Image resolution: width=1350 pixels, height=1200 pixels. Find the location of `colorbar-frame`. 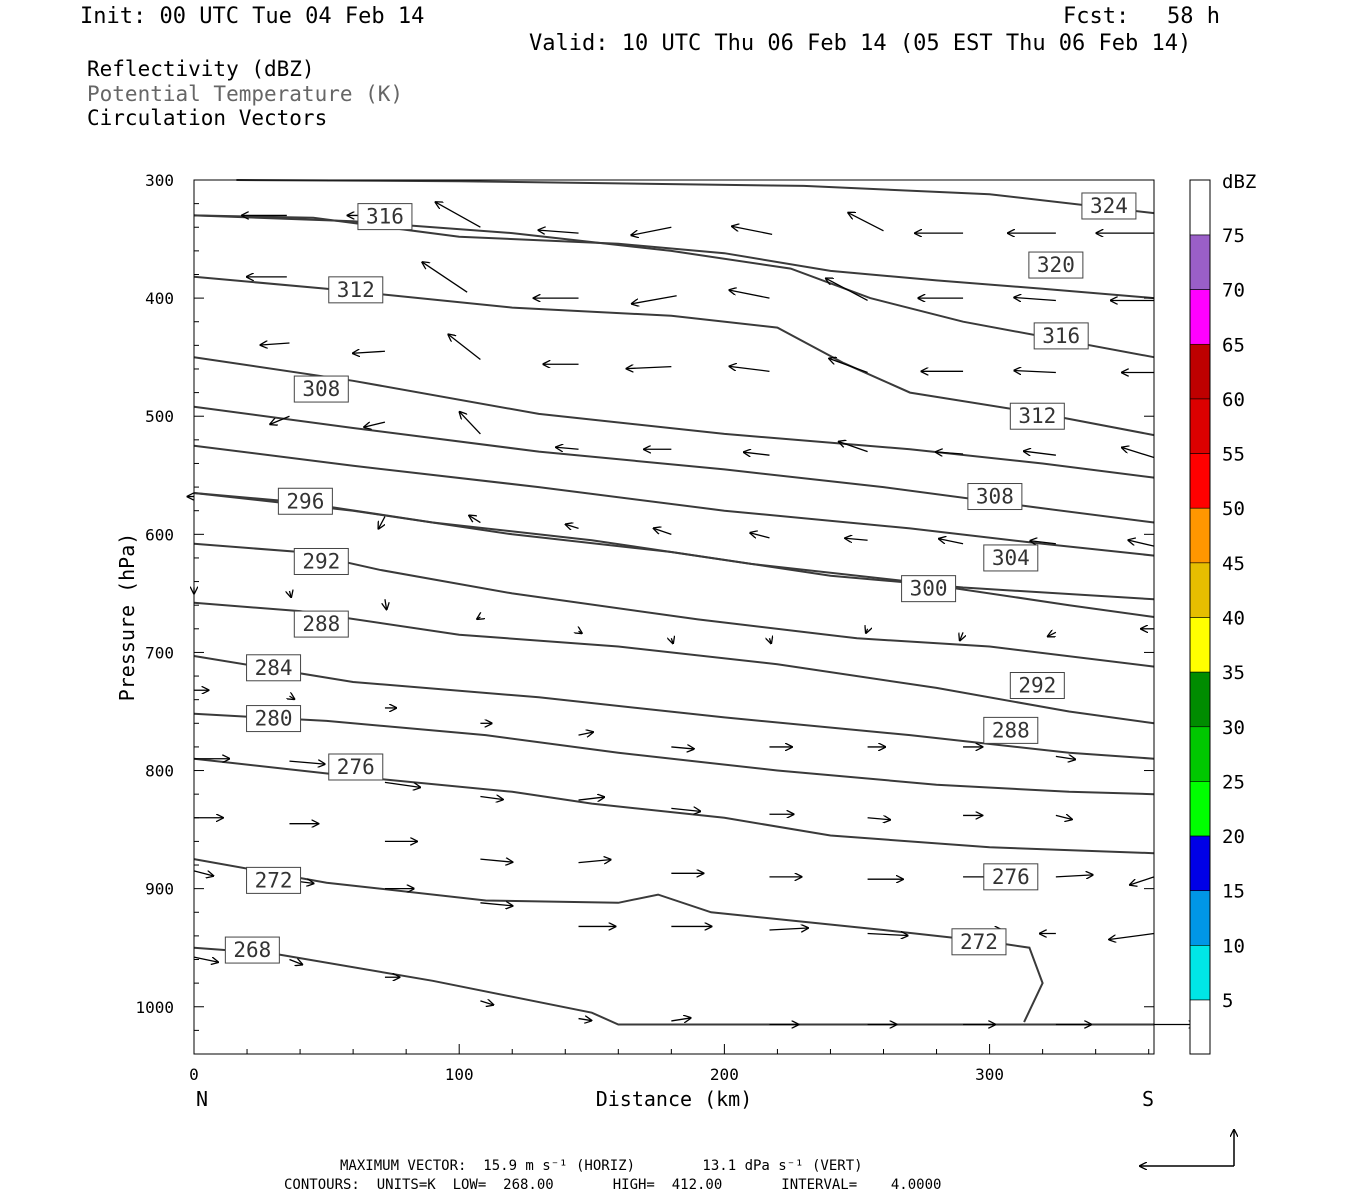

colorbar-frame is located at coordinates (1200, 617).